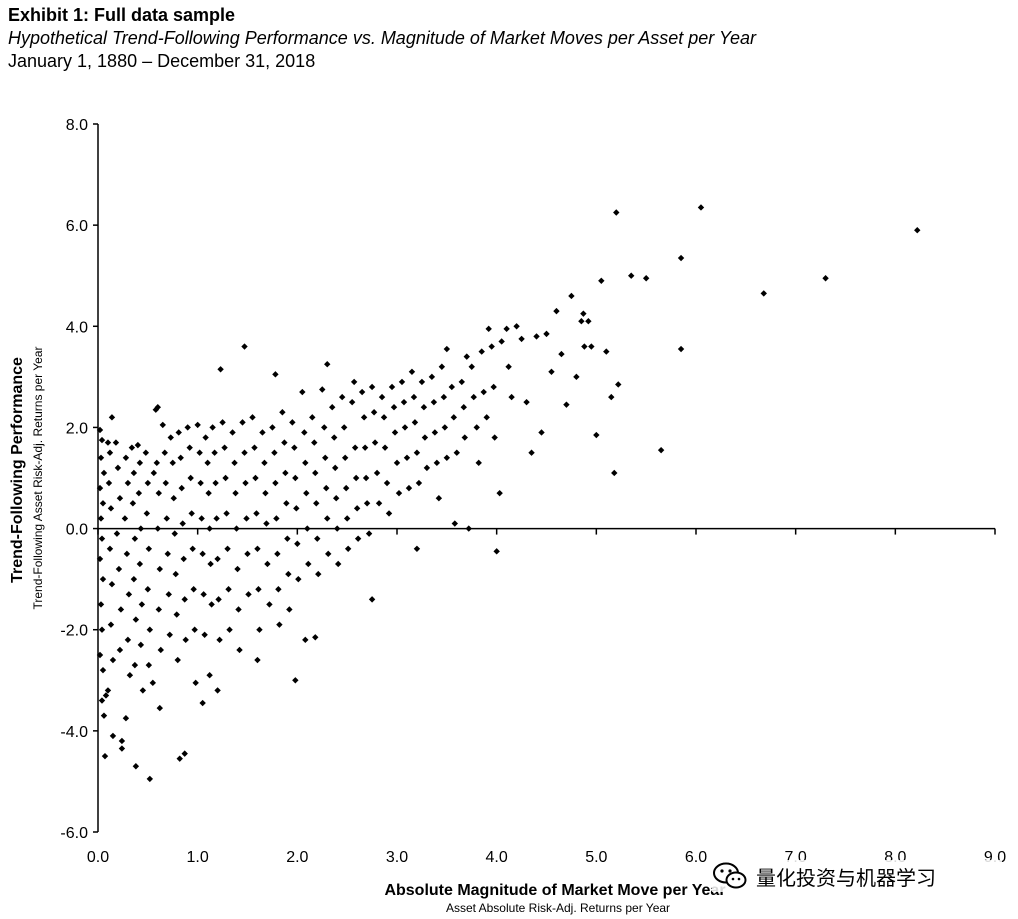 The height and width of the screenshot is (919, 1018). Describe the element at coordinates (74, 631) in the screenshot. I see `y-tick-label: -2.0` at that location.